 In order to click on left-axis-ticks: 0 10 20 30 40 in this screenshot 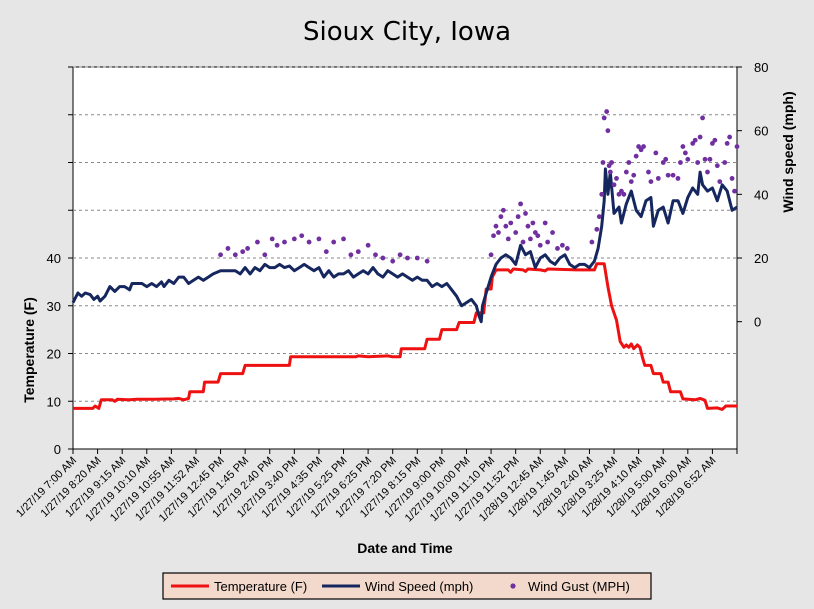, I will do `click(60, 261)`.